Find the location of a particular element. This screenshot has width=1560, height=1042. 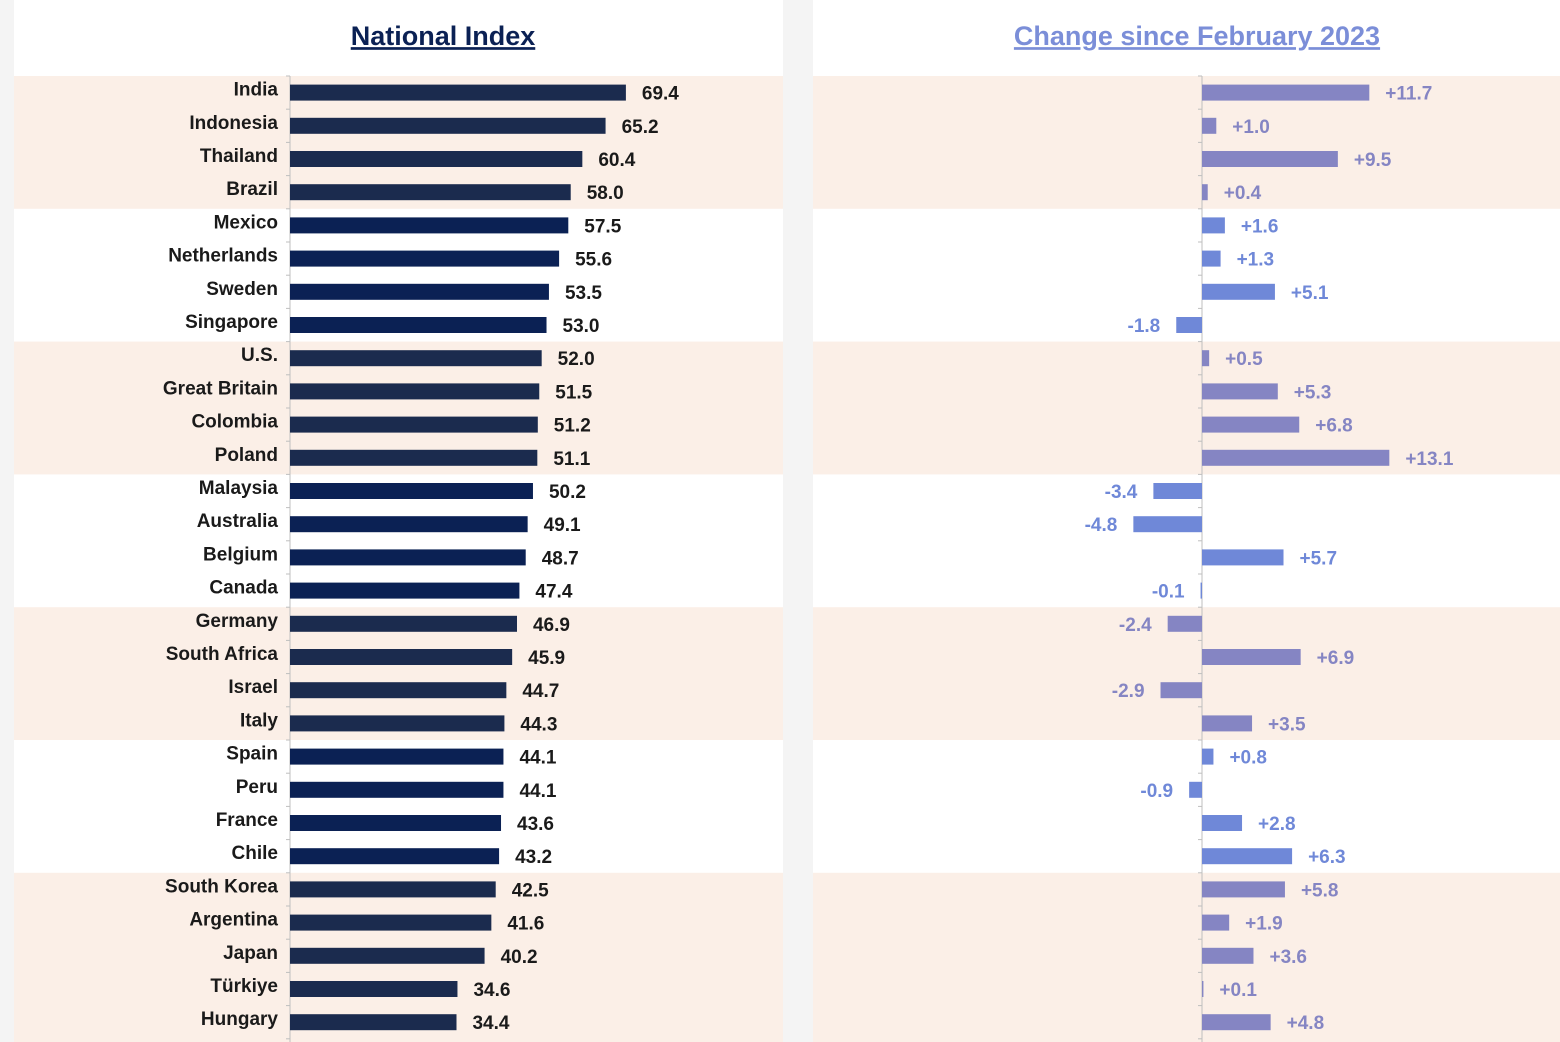

value-label: +1.0 is located at coordinates (1251, 127).